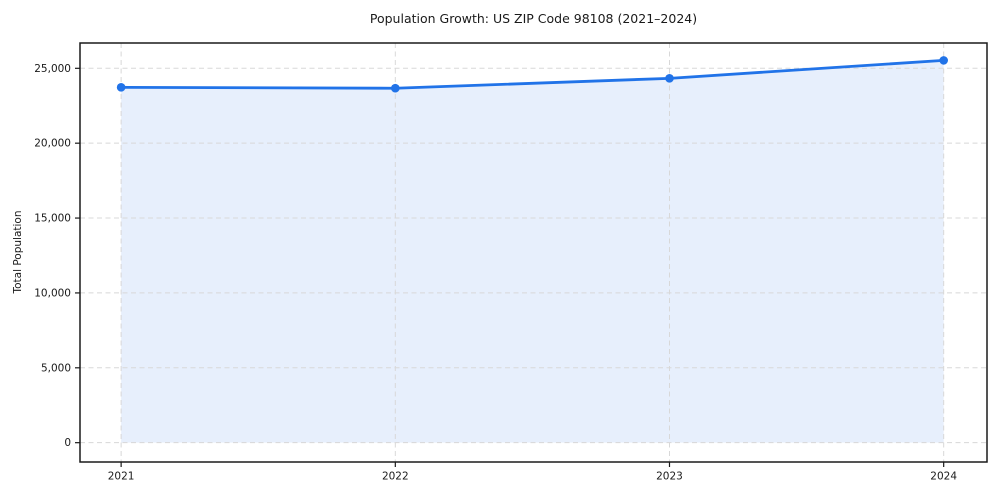 This screenshot has height=500, width=1000. What do you see at coordinates (121, 477) in the screenshot?
I see `x-tick-label: 2021` at bounding box center [121, 477].